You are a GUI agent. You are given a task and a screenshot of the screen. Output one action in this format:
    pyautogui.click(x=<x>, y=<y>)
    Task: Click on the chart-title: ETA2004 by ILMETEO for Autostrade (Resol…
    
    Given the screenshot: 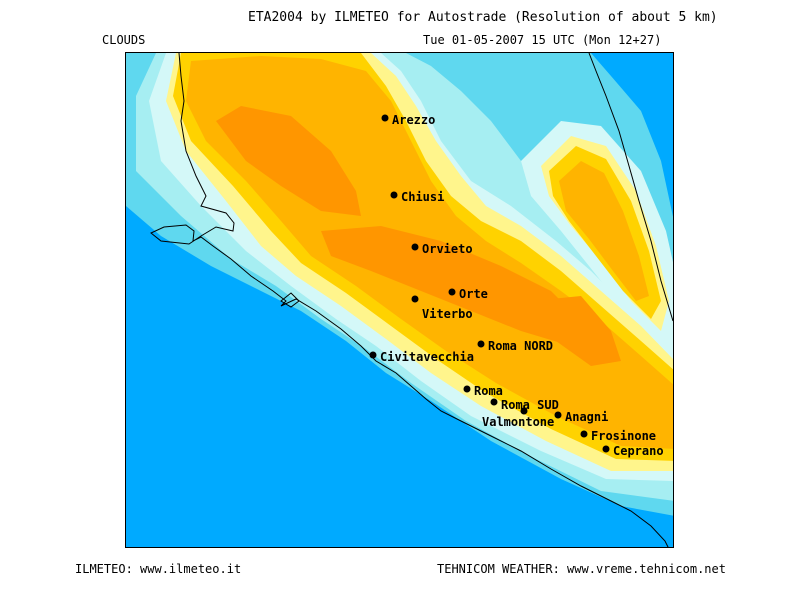 What is the action you would take?
    pyautogui.click(x=483, y=17)
    